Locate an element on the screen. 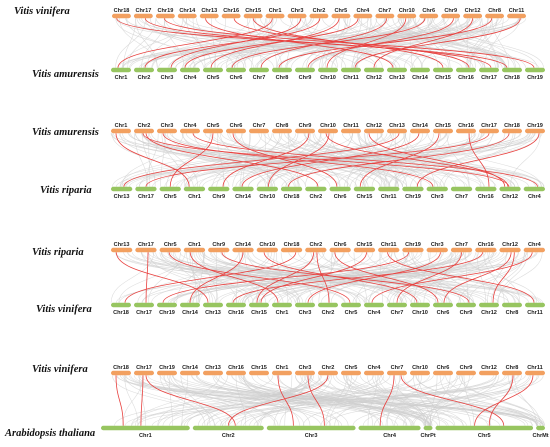 Image resolution: width=550 pixels, height=447 pixels. panel-1-top-label-chr10: Chr10 is located at coordinates (407, 11).